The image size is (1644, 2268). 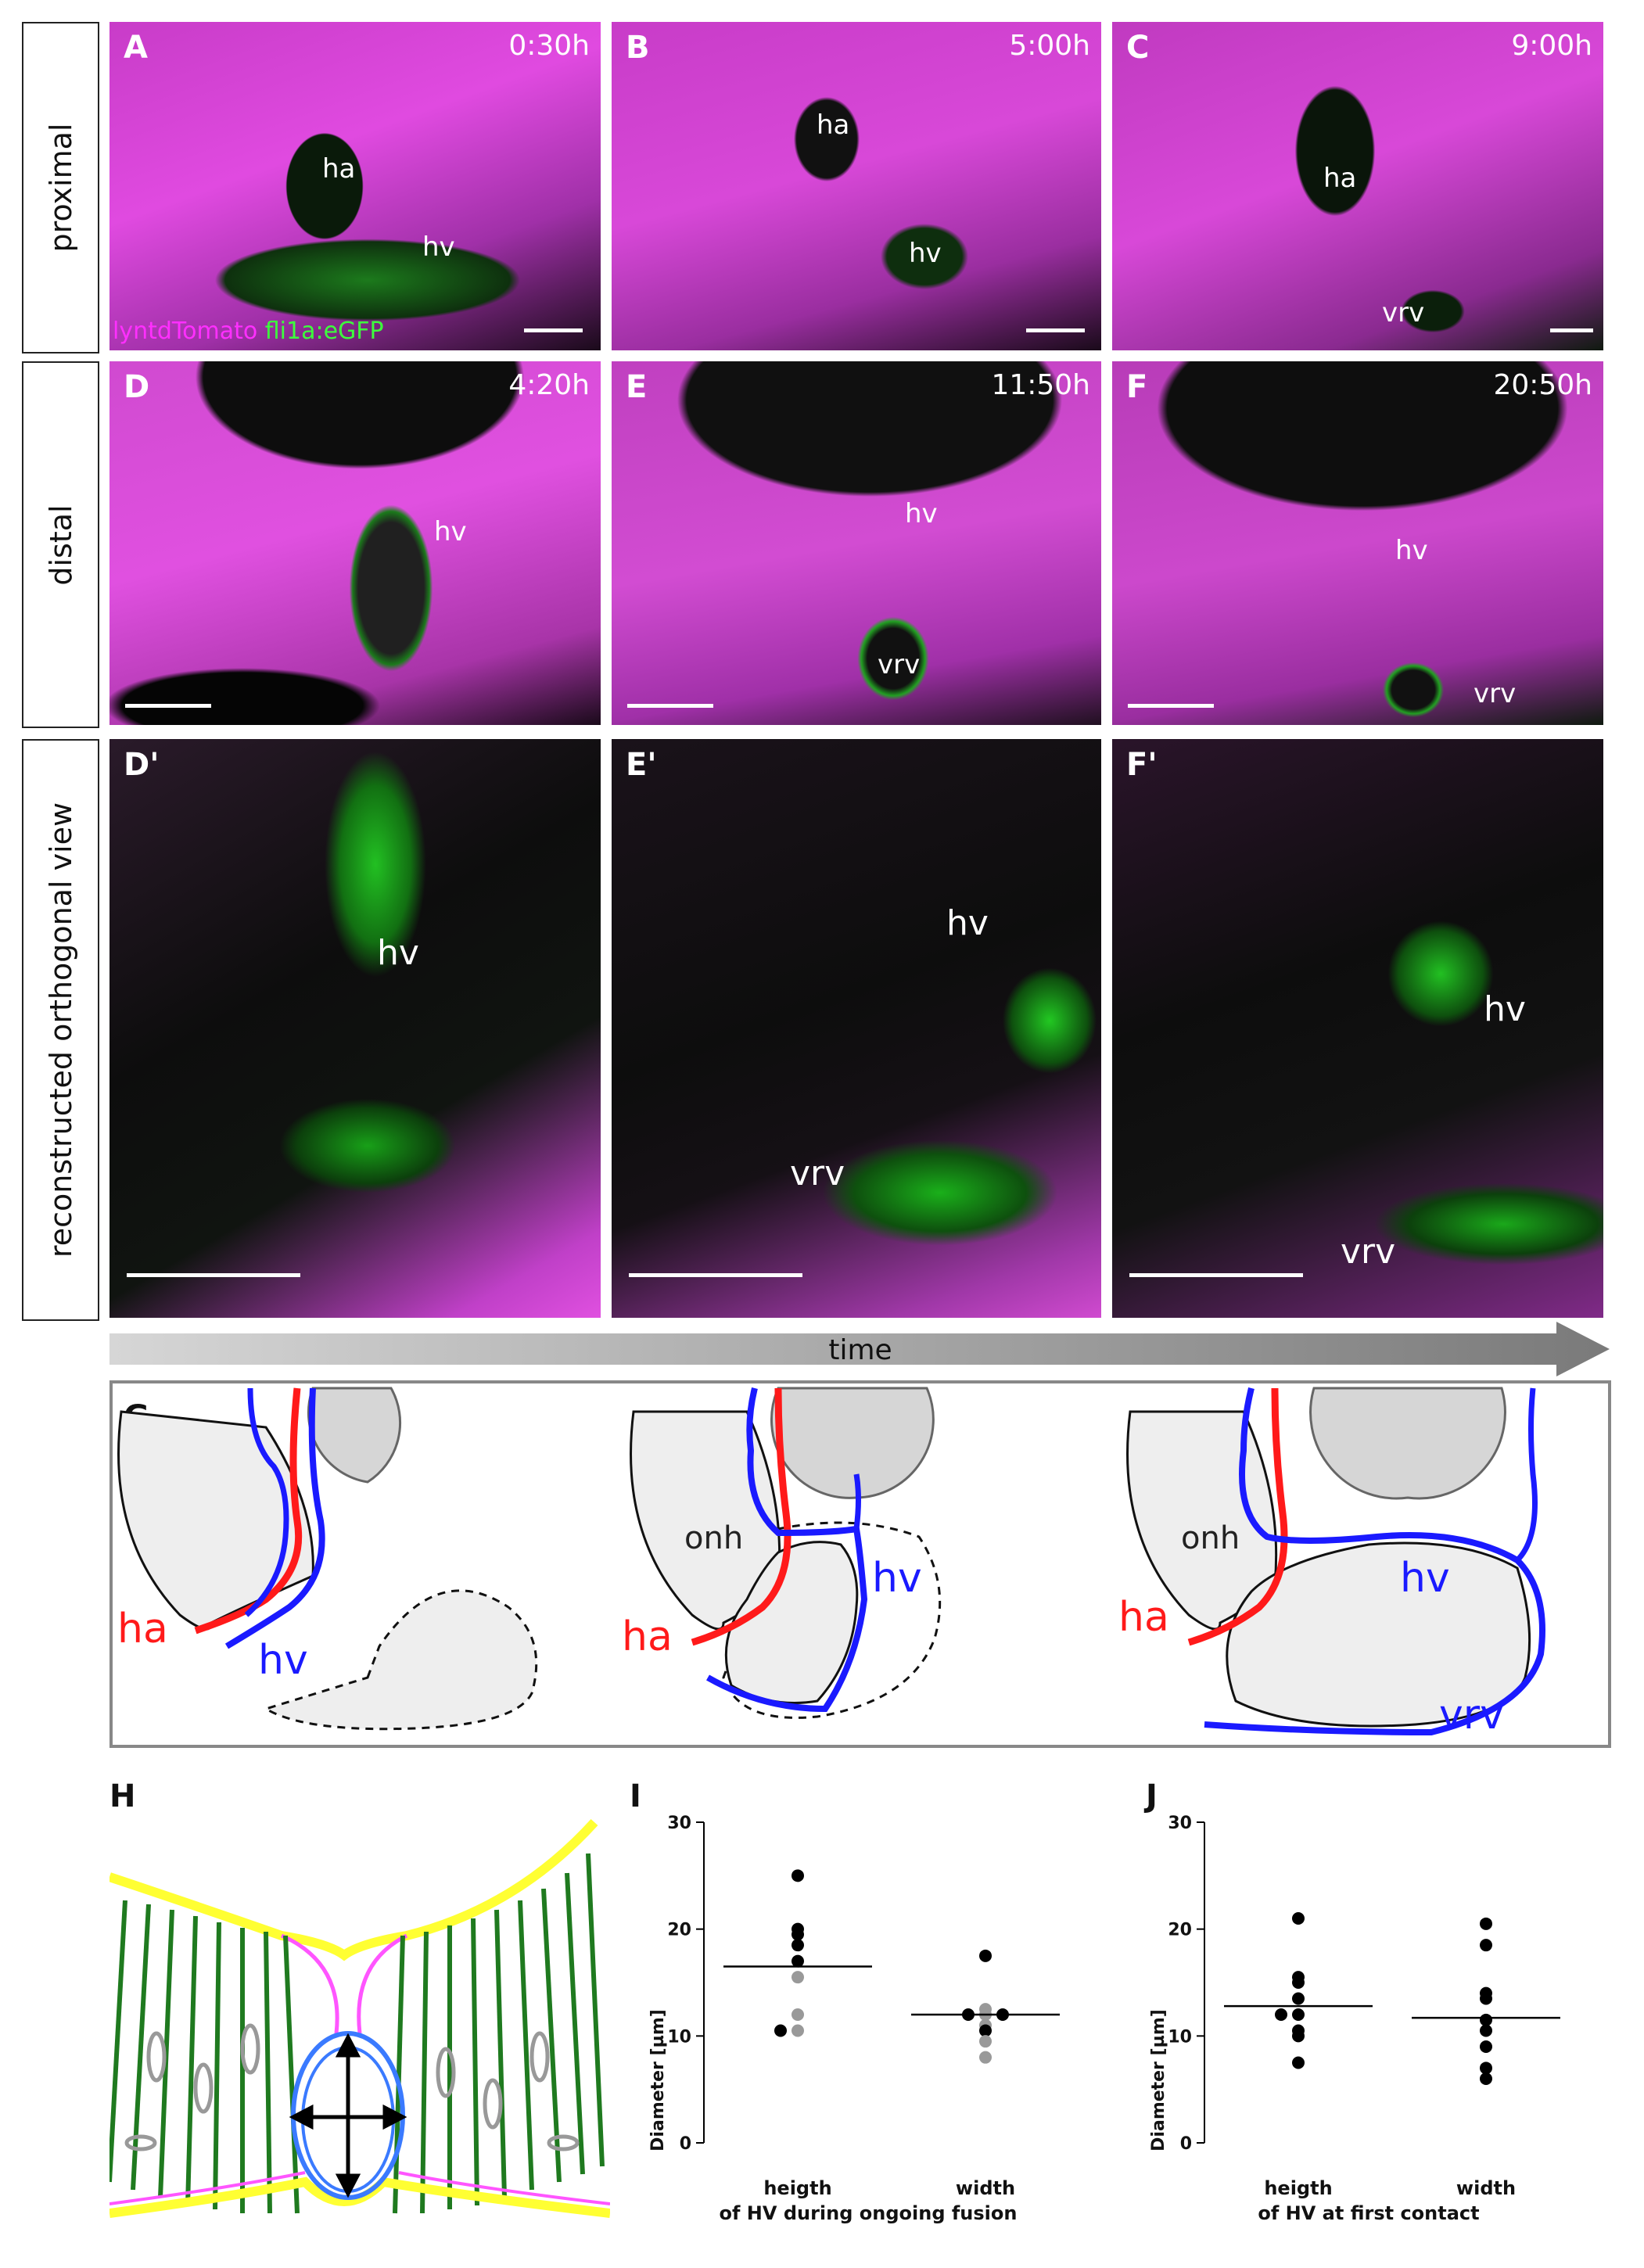 I want to click on panel-time-d: 4:20h, so click(x=549, y=385).